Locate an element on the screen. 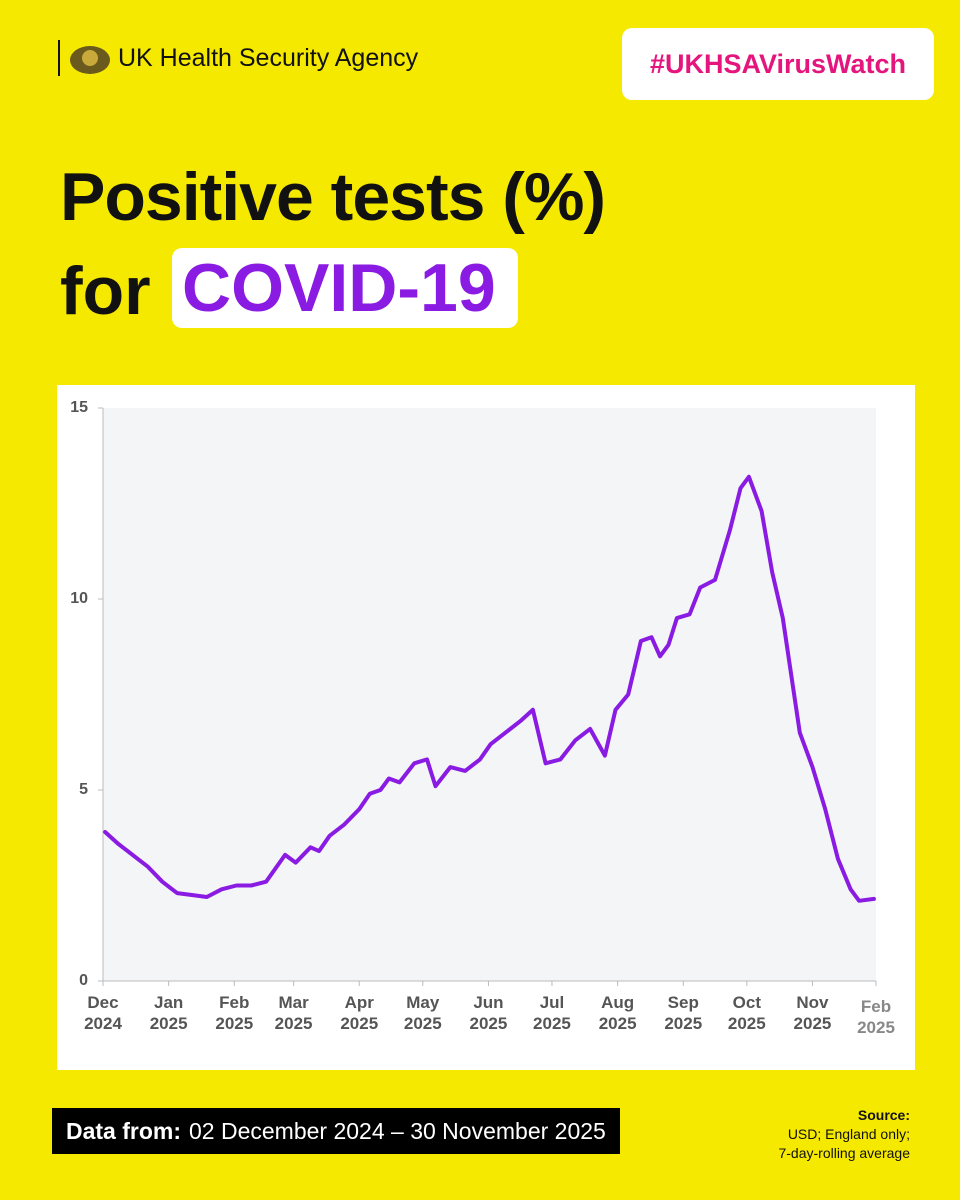  organisation: UK Health Security Agency is located at coordinates (268, 58).